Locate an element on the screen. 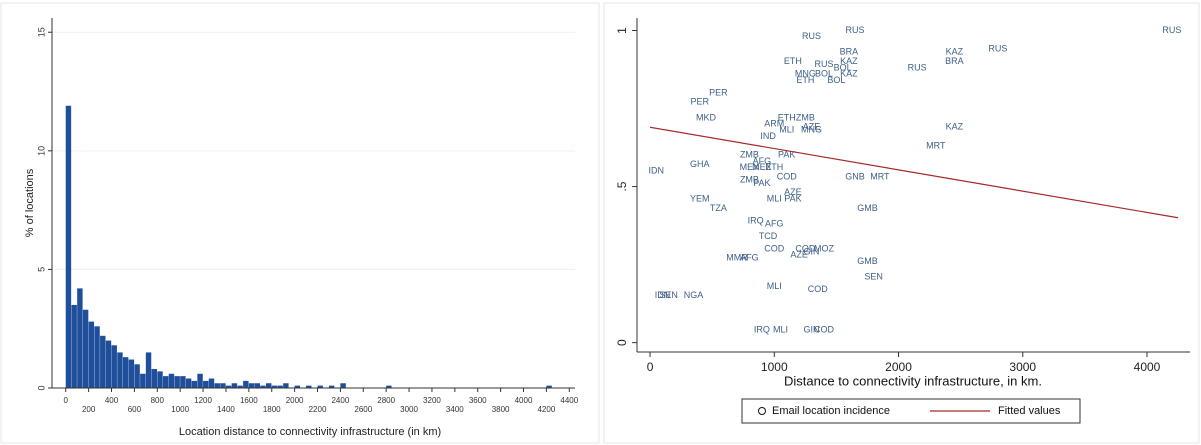 This screenshot has width=1201, height=445. x-tick-label: 2800 is located at coordinates (386, 400).